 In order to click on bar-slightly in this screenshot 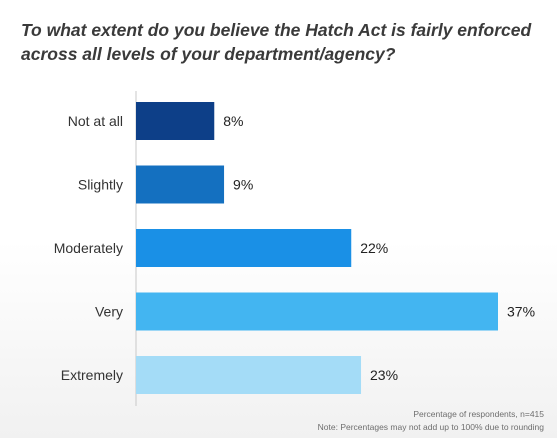, I will do `click(180, 184)`.